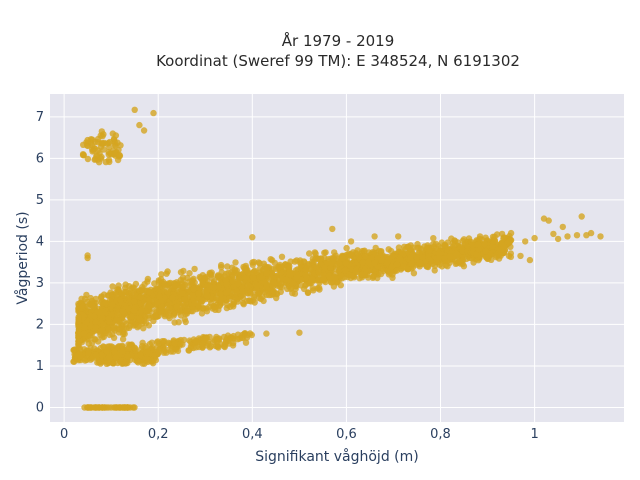  I want to click on x-tick-label: 1, so click(534, 434).